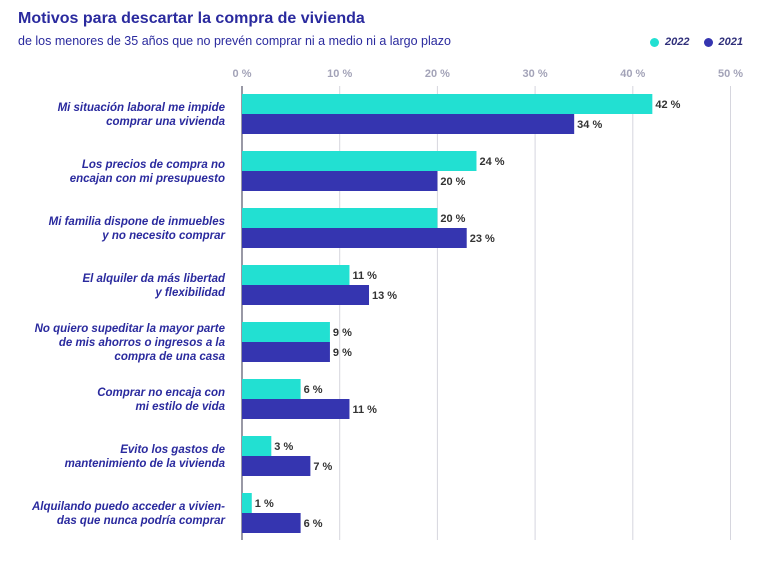 This screenshot has width=779, height=566. I want to click on legend-swatch-2021, so click(708, 42).